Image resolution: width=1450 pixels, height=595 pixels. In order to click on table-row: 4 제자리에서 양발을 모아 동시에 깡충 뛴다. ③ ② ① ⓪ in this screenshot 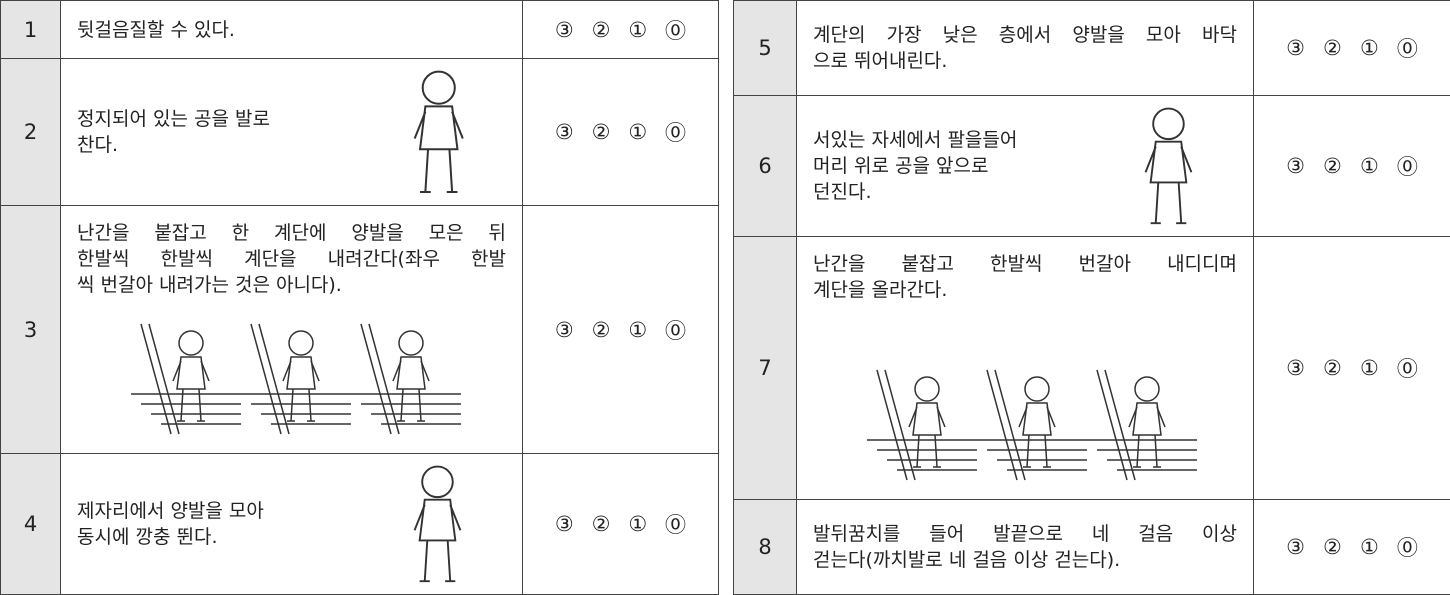, I will do `click(360, 524)`.